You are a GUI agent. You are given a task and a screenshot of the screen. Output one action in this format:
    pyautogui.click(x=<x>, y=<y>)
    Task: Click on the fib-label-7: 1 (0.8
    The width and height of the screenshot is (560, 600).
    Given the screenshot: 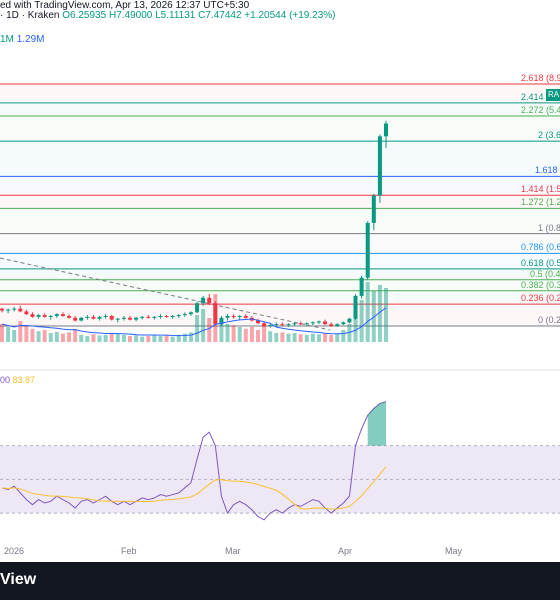 What is the action you would take?
    pyautogui.click(x=549, y=227)
    